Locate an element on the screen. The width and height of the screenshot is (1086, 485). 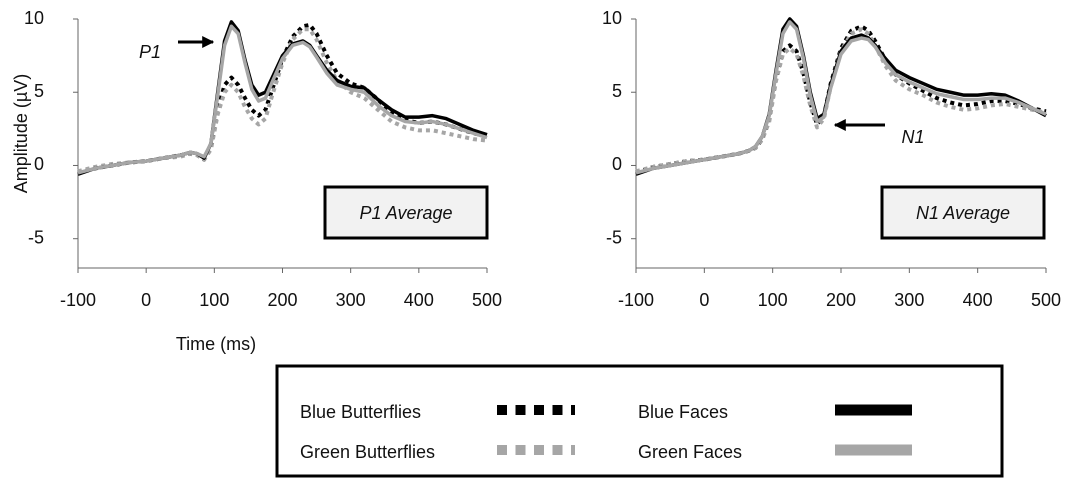
legend-label: Green Faces is located at coordinates (690, 452).